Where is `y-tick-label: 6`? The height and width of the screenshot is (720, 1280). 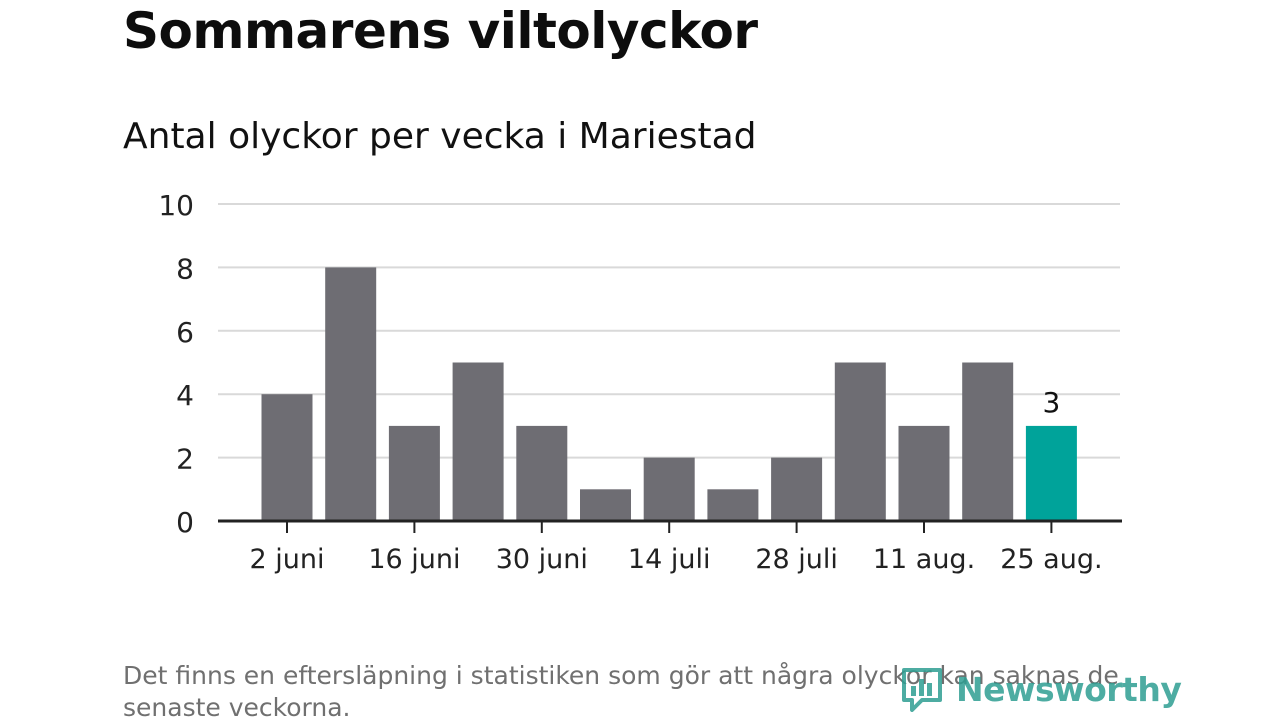 y-tick-label: 6 is located at coordinates (185, 332).